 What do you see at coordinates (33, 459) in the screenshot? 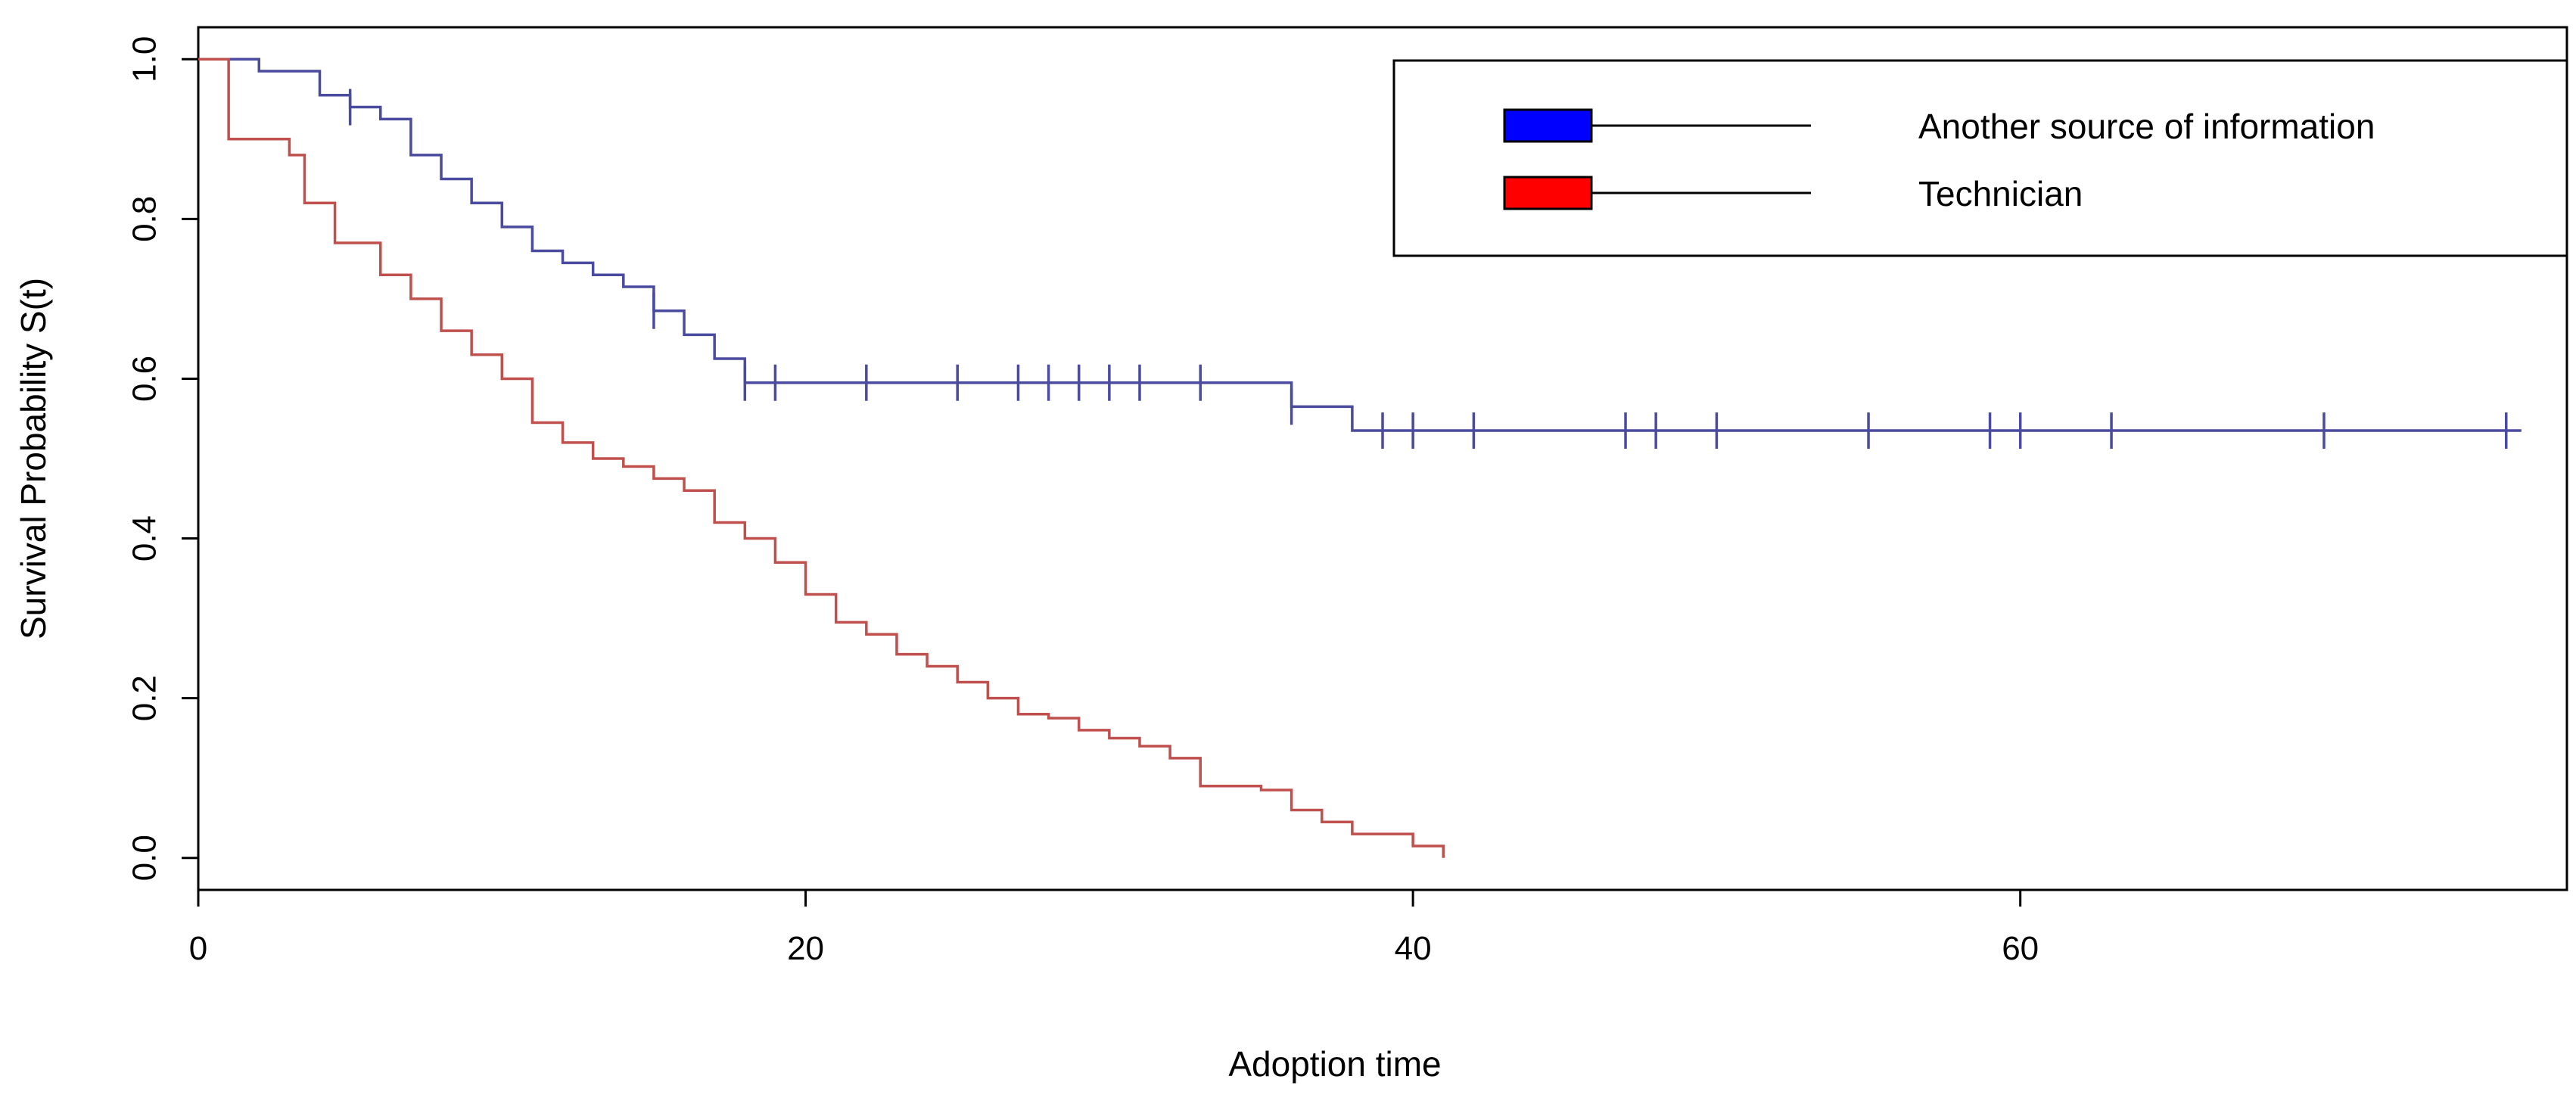
I see `y-axis-title: Survival Probability S(t)` at bounding box center [33, 459].